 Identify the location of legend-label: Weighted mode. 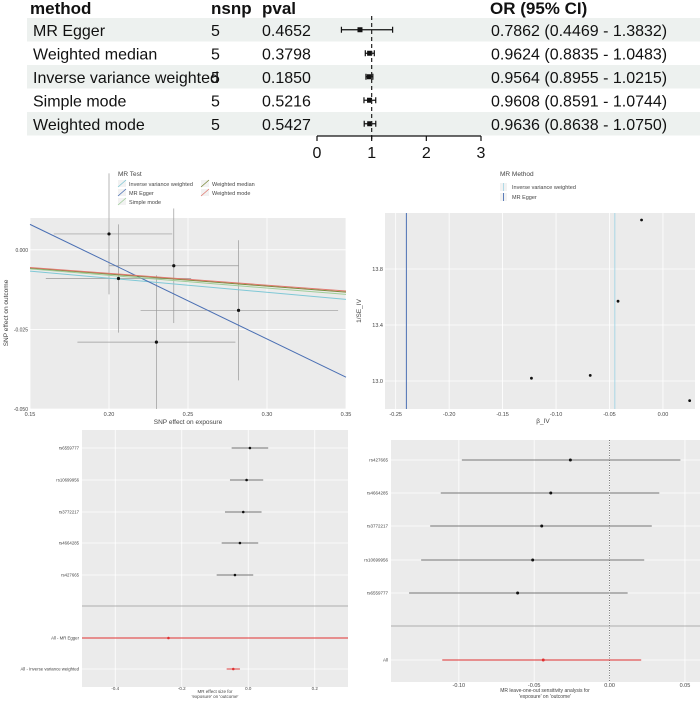
(231, 194).